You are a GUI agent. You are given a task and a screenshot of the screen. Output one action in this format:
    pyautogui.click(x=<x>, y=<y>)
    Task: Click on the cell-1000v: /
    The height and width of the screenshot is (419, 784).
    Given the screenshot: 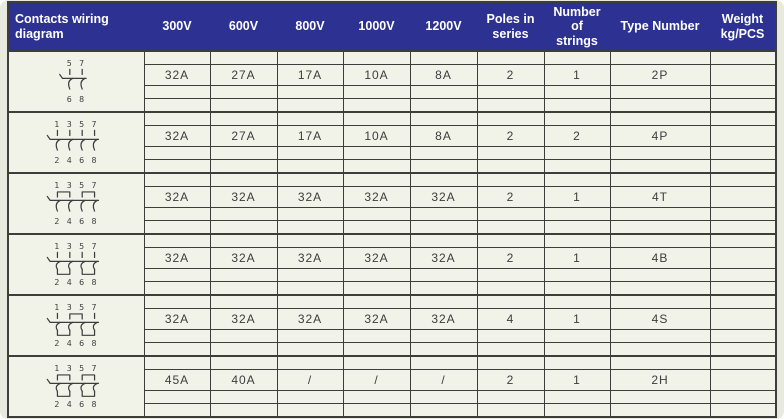 What is the action you would take?
    pyautogui.click(x=376, y=380)
    